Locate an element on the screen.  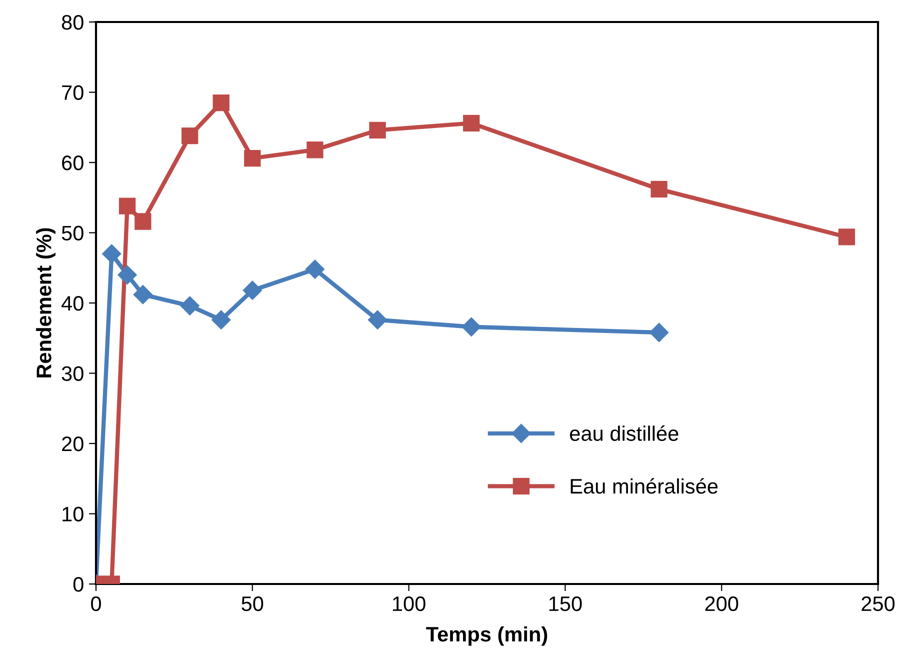
y-tick-label: 40 is located at coordinates (73, 303).